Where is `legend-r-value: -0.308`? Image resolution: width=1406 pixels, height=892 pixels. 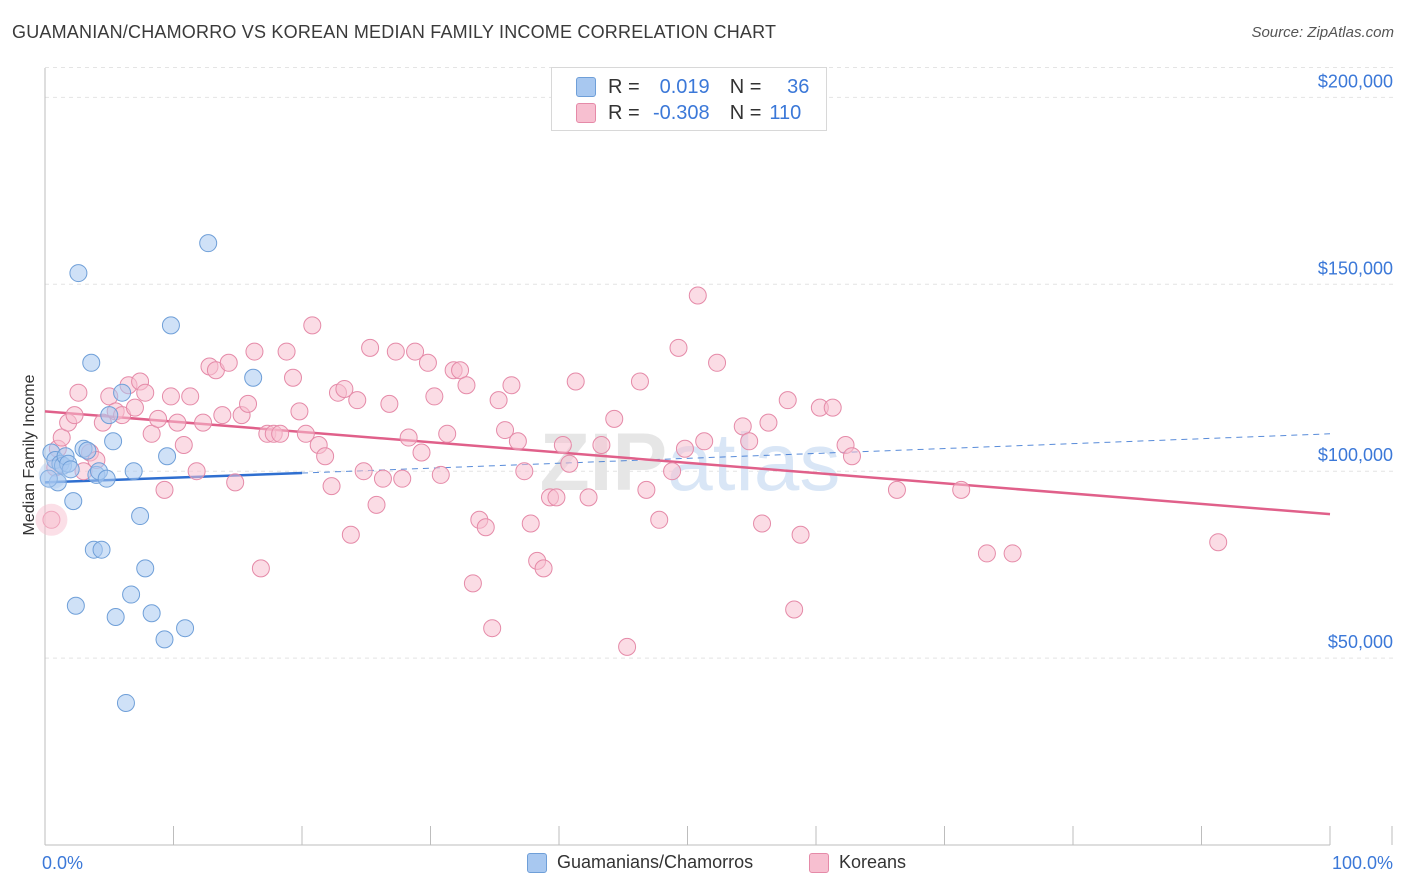
legend-r-value: -0.308 is located at coordinates (681, 112).